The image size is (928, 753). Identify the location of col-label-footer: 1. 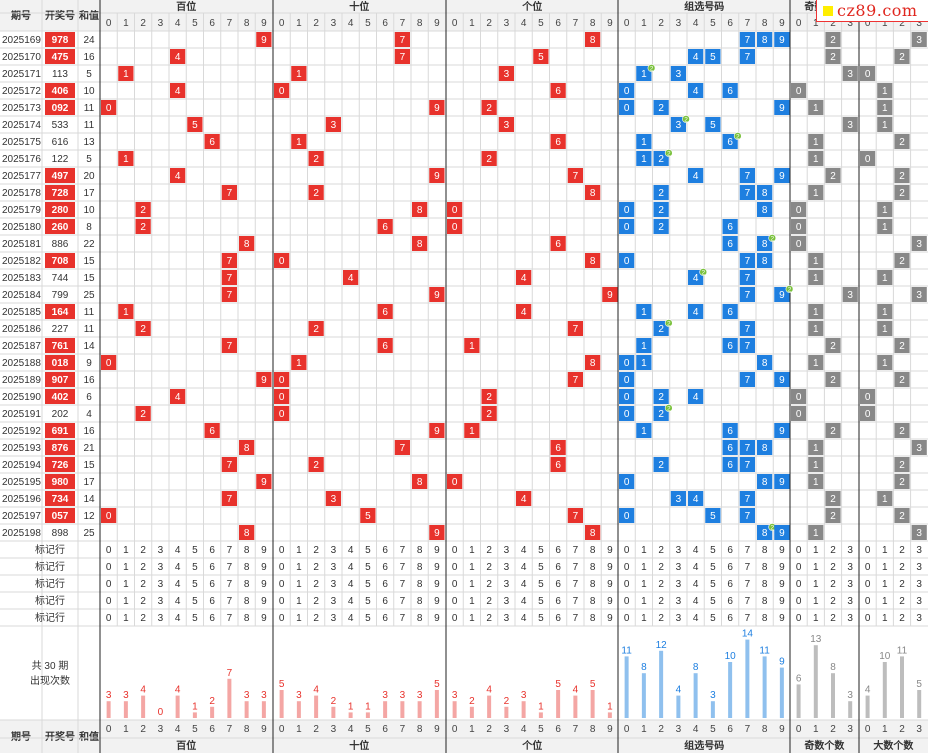
(885, 729).